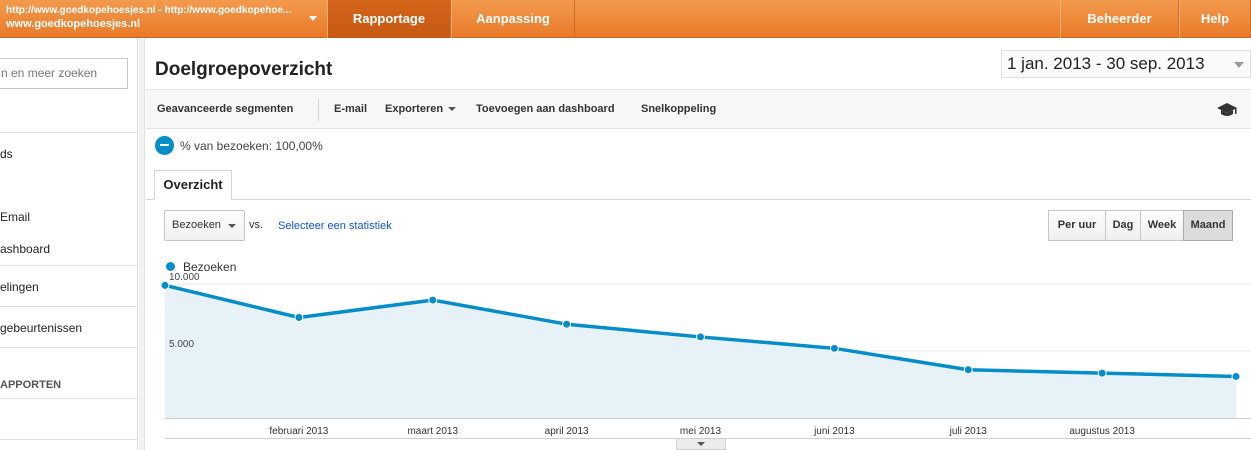 This screenshot has height=450, width=1251. I want to click on add-to-dashboard-button: Toevoegen aan dashboard, so click(545, 109).